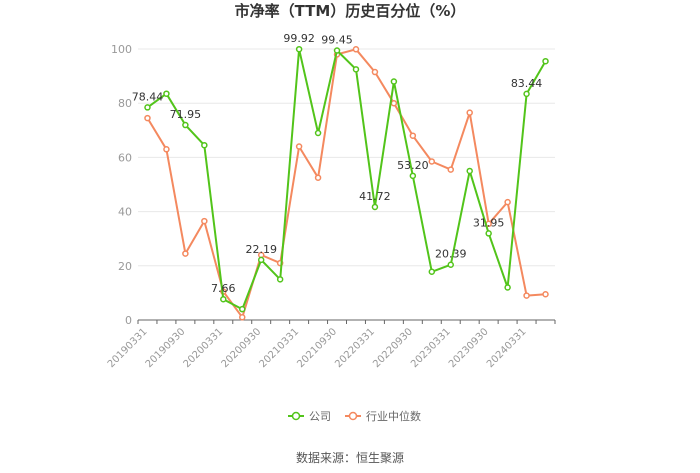 The height and width of the screenshot is (473, 700). What do you see at coordinates (242, 348) in the screenshot?
I see `x-tick-label: 20200930` at bounding box center [242, 348].